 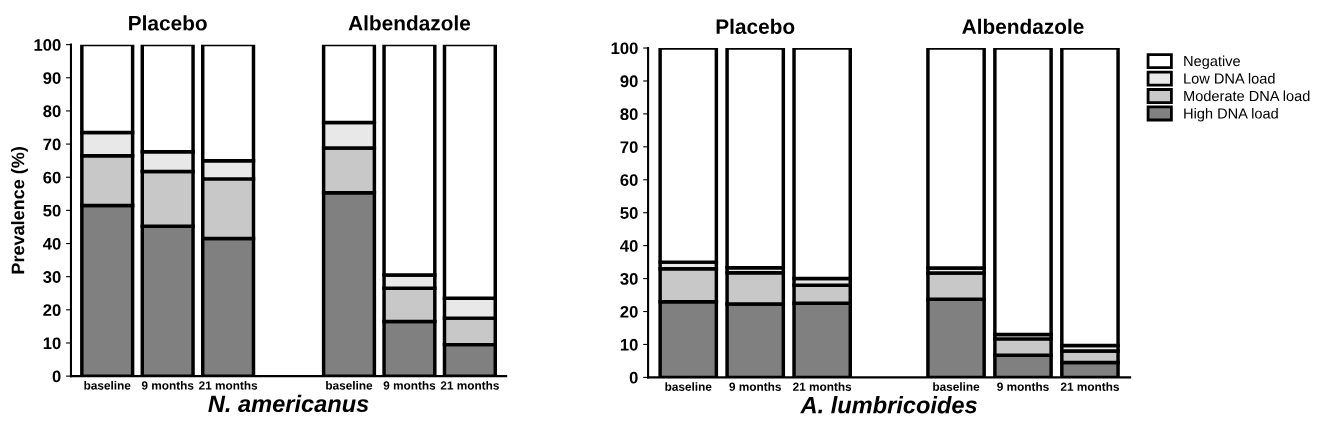 What do you see at coordinates (1247, 96) in the screenshot?
I see `legend-label: Moderate DNA load` at bounding box center [1247, 96].